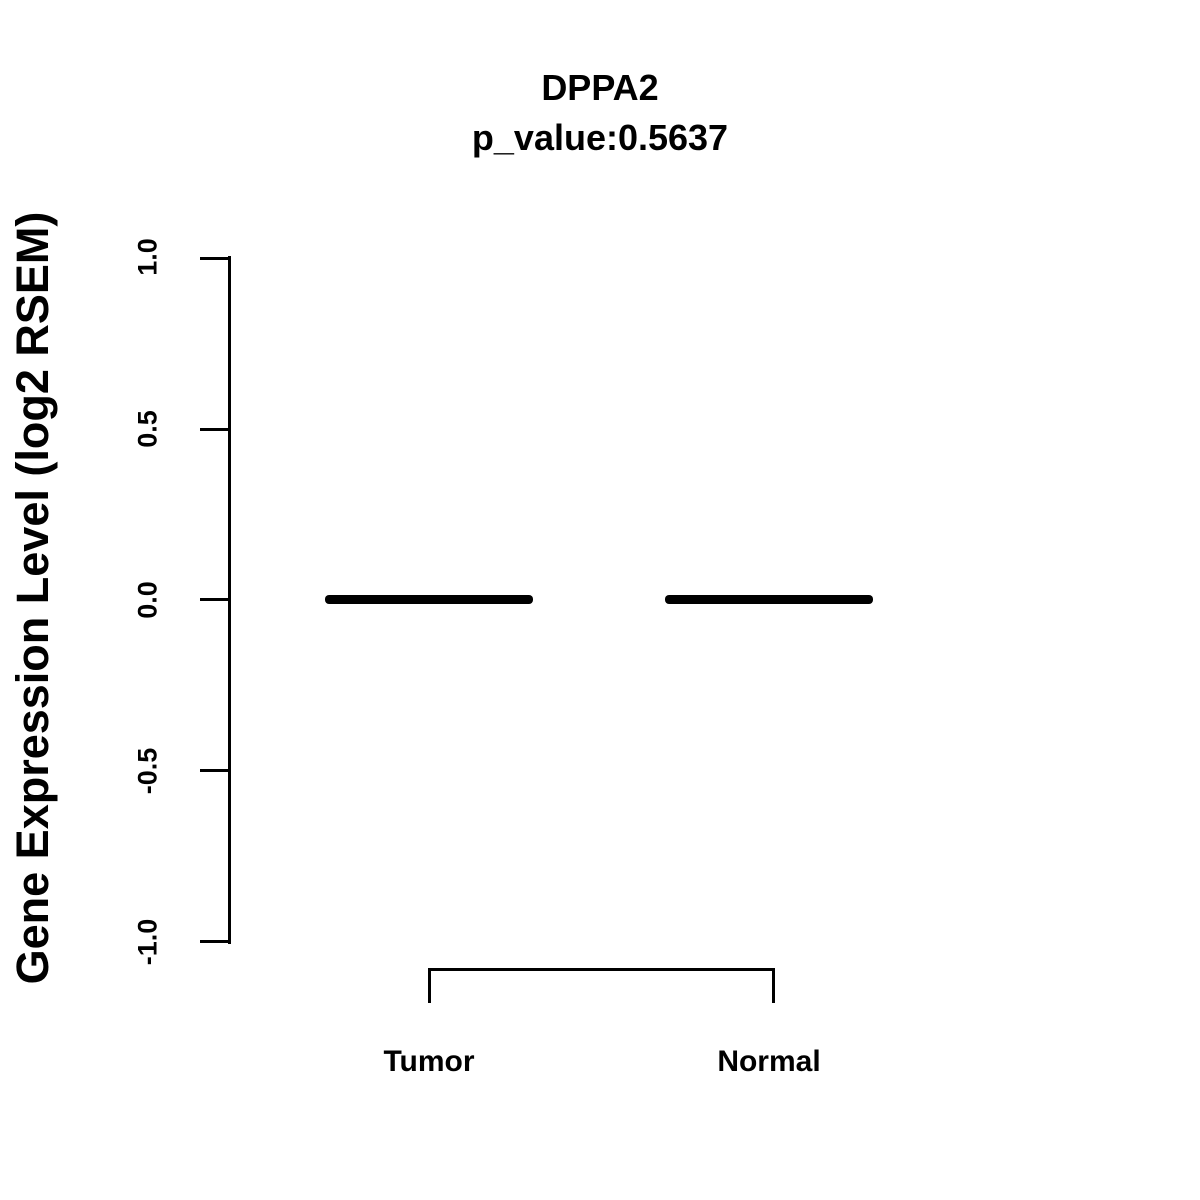  Describe the element at coordinates (600, 87) in the screenshot. I see `chart-title: DPPA2` at that location.